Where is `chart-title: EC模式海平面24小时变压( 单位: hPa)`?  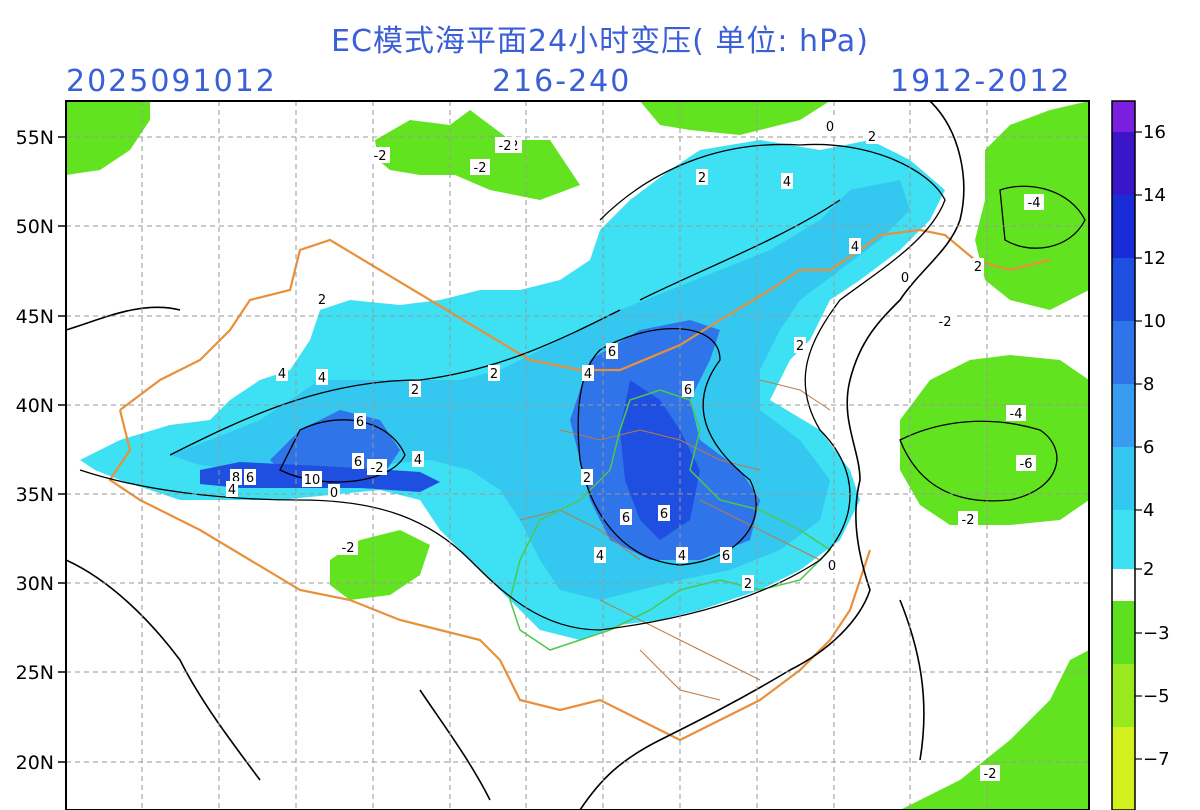
chart-title: EC模式海平面24小时变压( 单位: hPa) is located at coordinates (600, 41).